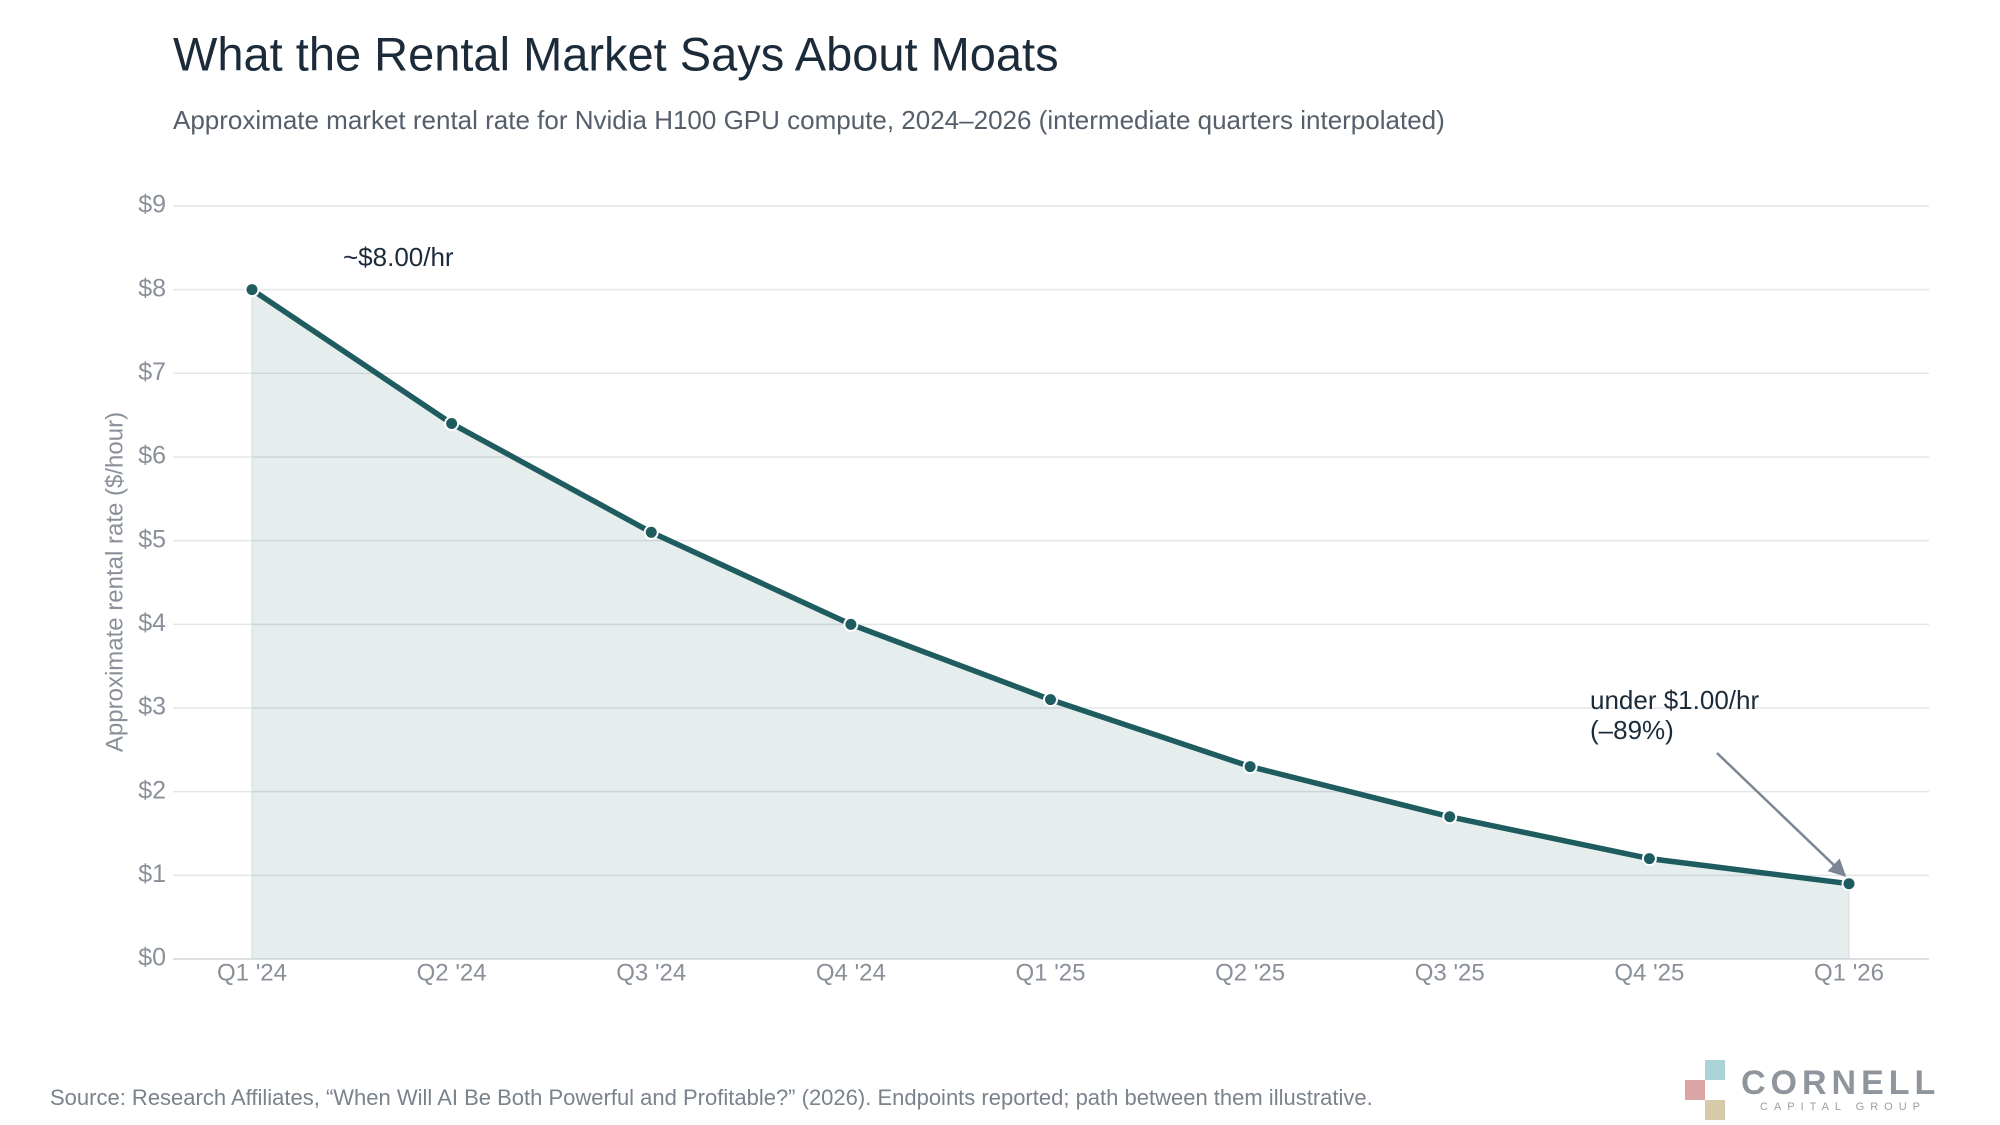  Describe the element at coordinates (1632, 730) in the screenshot. I see `annotation: (–89%)` at that location.